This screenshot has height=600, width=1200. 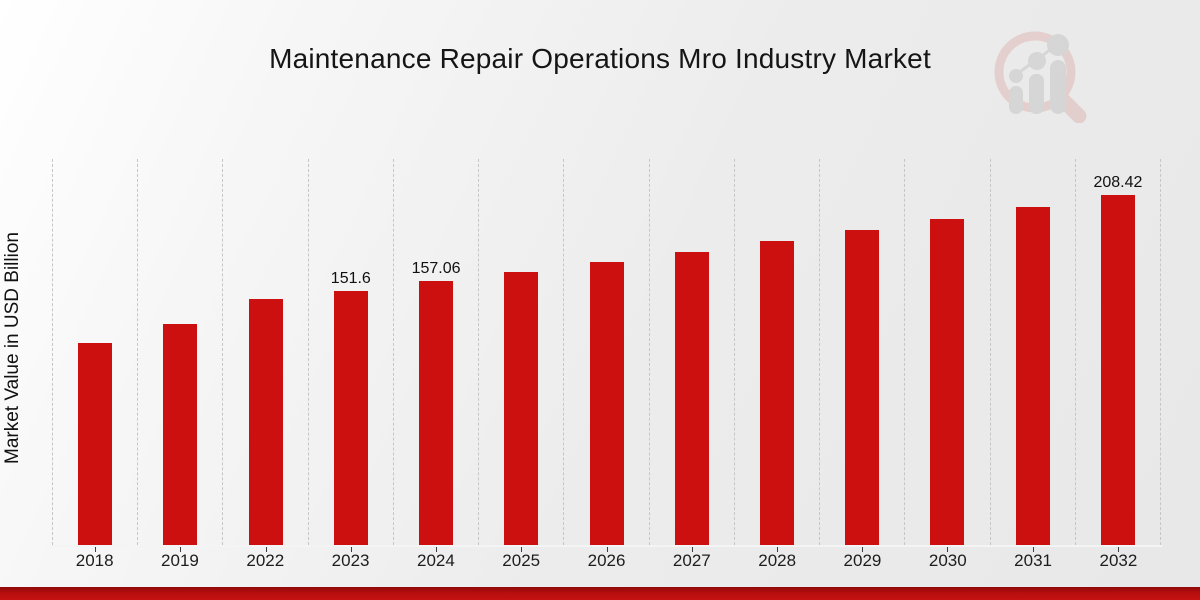 What do you see at coordinates (95, 444) in the screenshot?
I see `bar-2018` at bounding box center [95, 444].